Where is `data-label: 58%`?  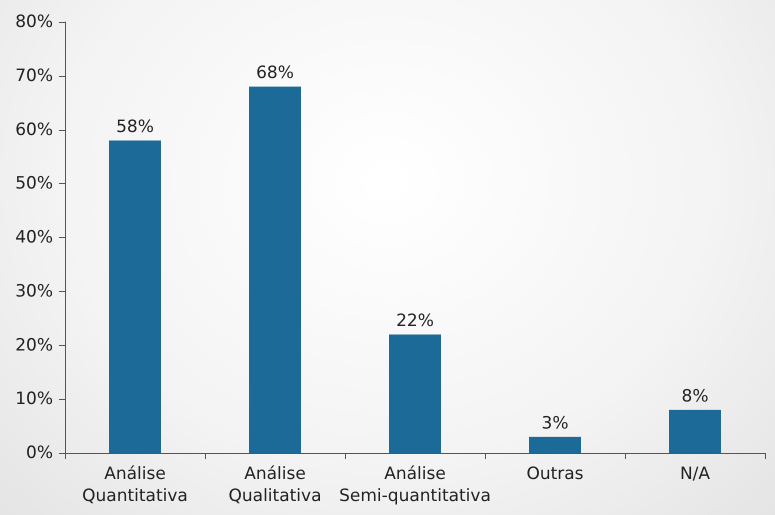 data-label: 58% is located at coordinates (135, 127).